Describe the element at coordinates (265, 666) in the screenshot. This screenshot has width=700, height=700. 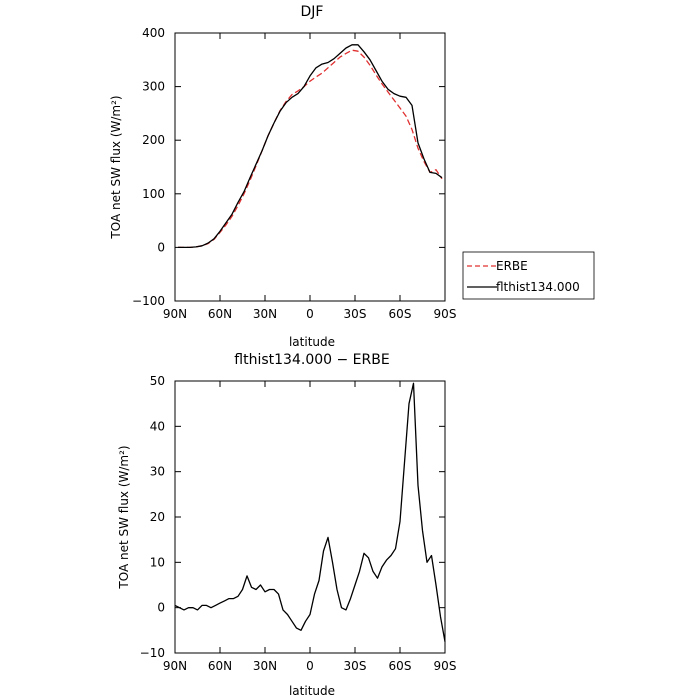
I see `bottom-x-tick-label: 30N` at that location.